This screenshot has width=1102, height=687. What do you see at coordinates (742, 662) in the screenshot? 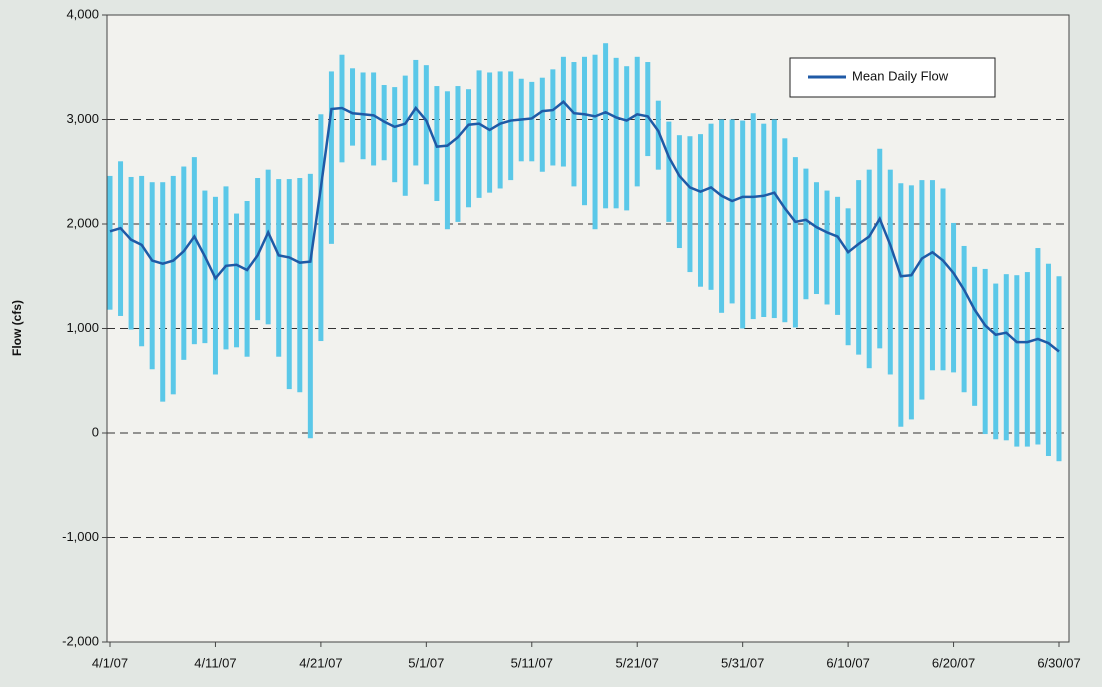
I see `x-tick-label: 5/31/07` at bounding box center [742, 662].